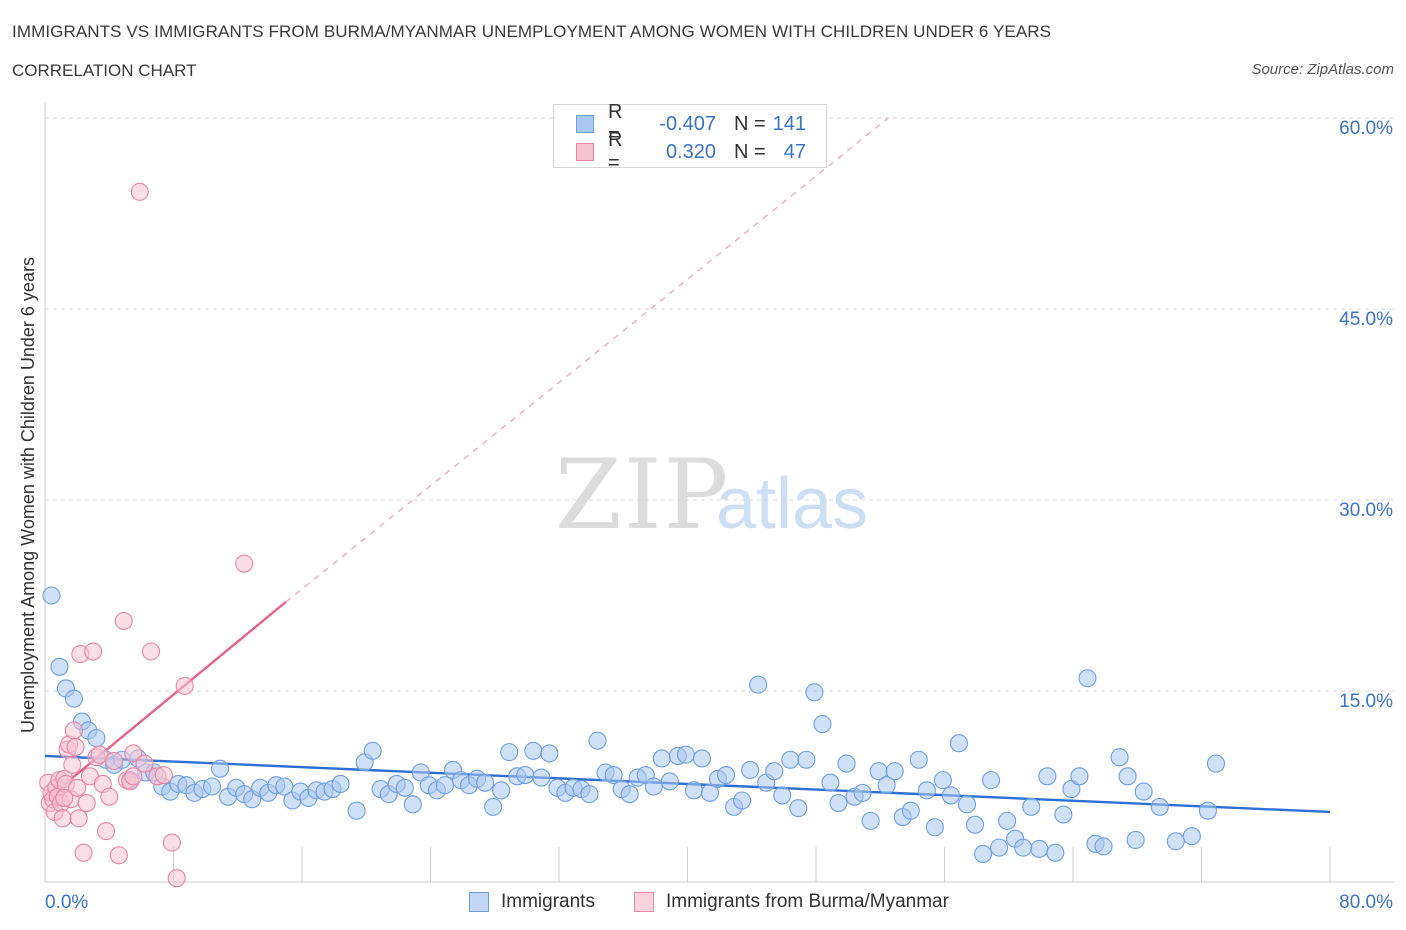  What do you see at coordinates (642, 495) in the screenshot?
I see `watermark-zip: ZIP` at bounding box center [642, 495].